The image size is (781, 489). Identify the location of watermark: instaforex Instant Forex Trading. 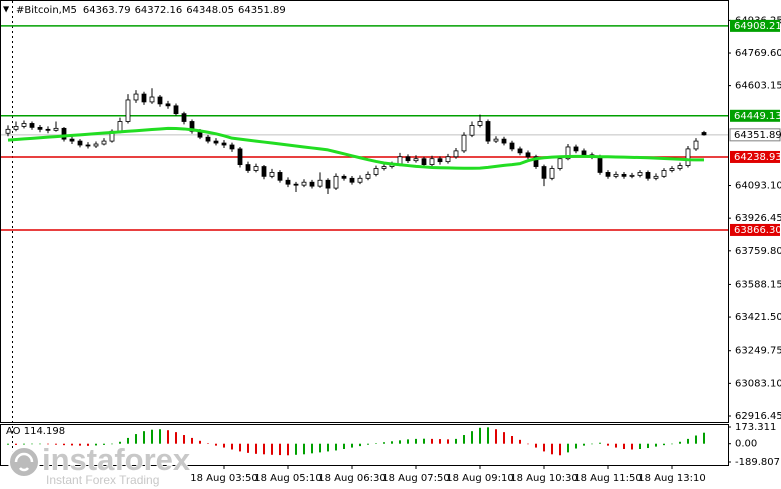
(100, 464).